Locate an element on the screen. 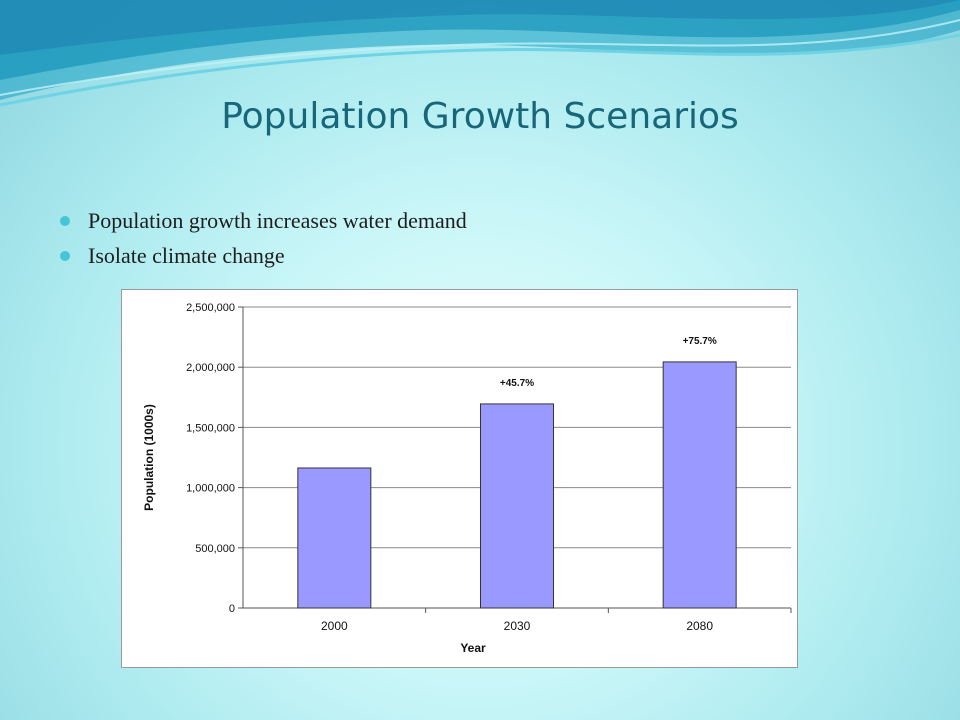 The image size is (960, 720). y-tick-label: 0 is located at coordinates (232, 609).